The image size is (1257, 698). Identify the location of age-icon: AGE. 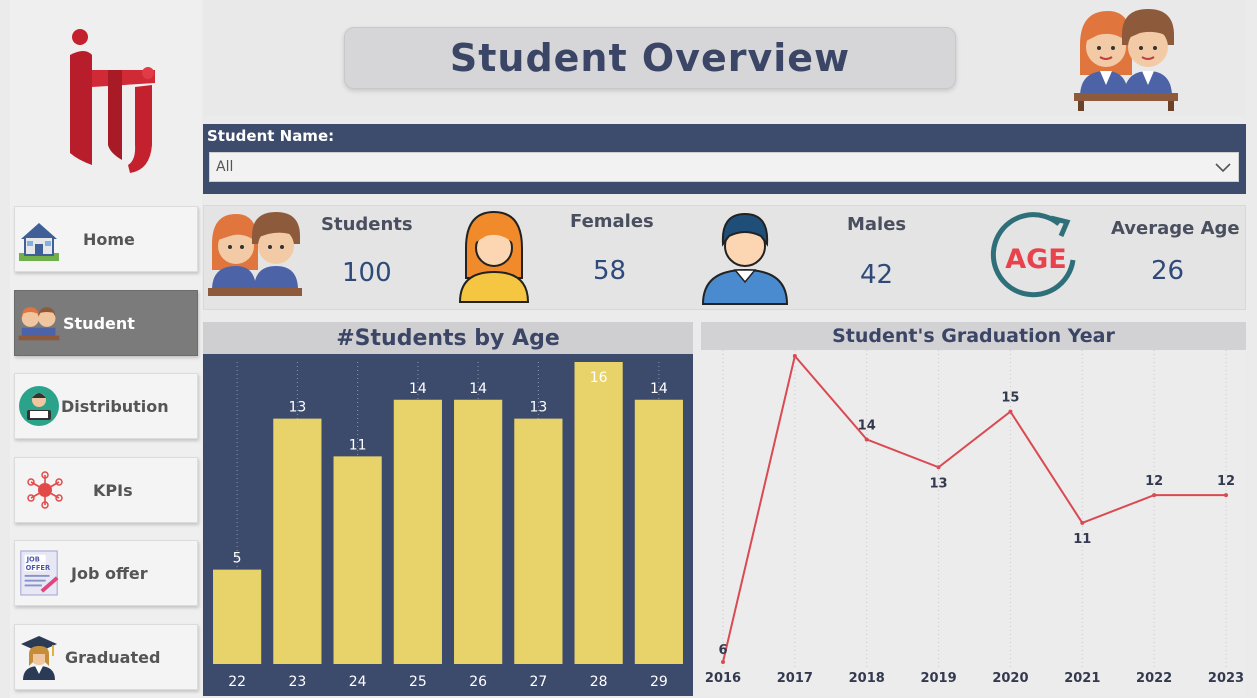
(1033, 255).